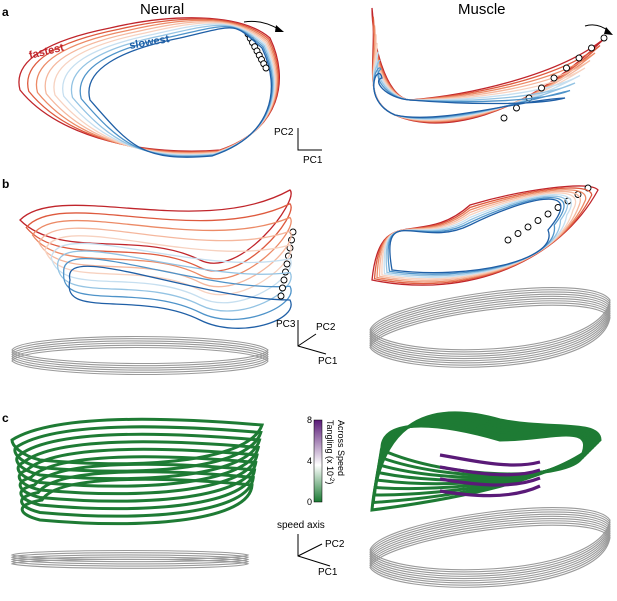 The image size is (617, 601). Describe the element at coordinates (328, 572) in the screenshot. I see `axis-label-pc1-c: PC1` at that location.